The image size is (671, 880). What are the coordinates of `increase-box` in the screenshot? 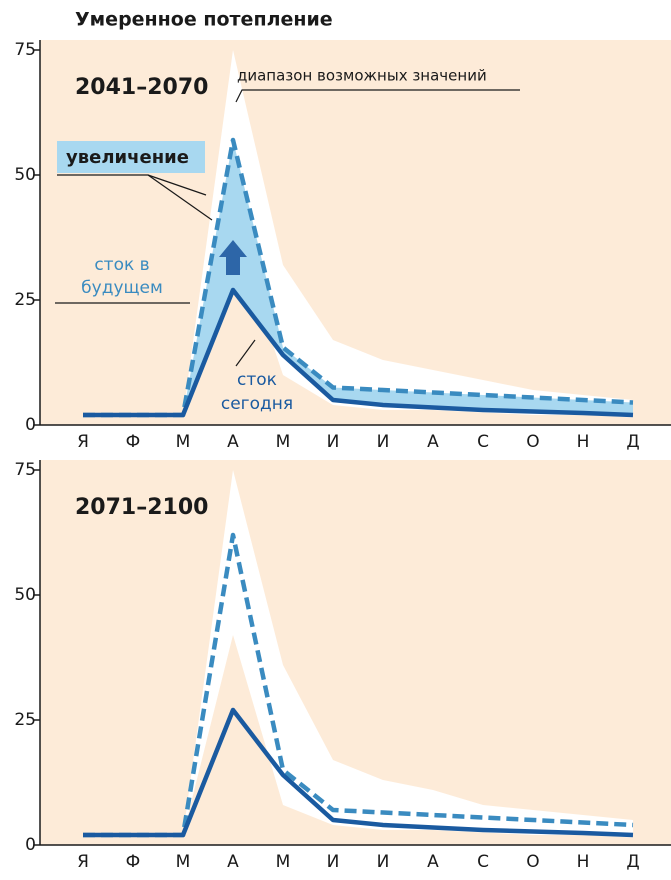 It's located at (131, 157).